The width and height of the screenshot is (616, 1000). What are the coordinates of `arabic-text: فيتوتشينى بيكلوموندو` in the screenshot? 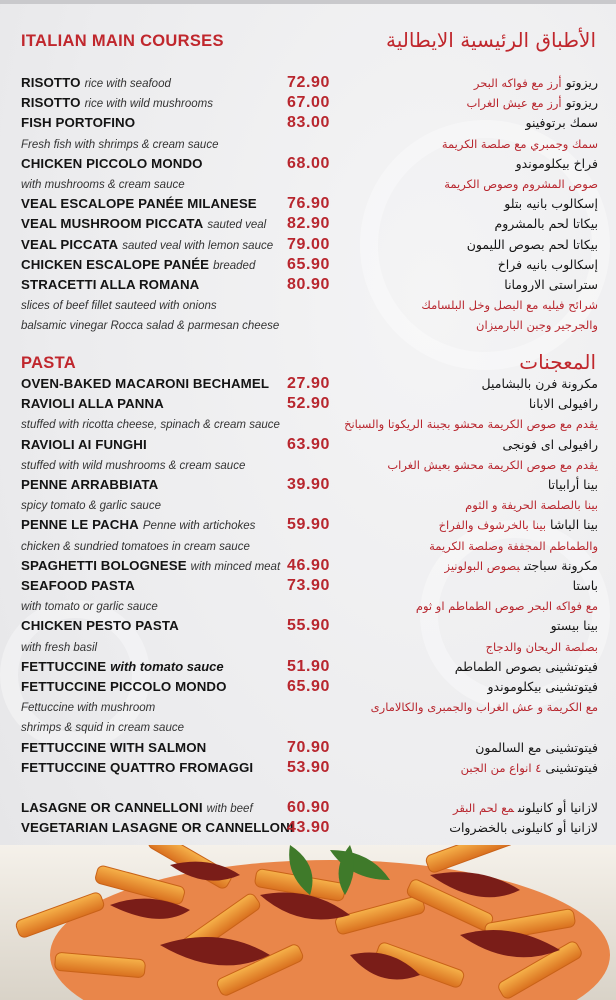 It's located at (542, 687).